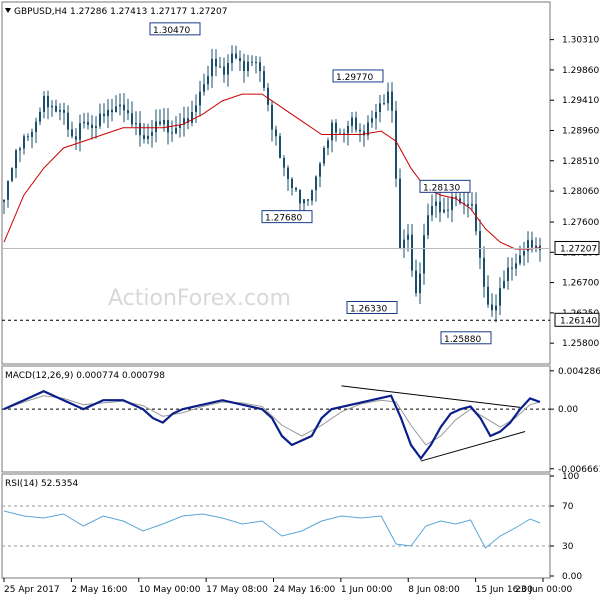  I want to click on price-tick-label: 1.27600, so click(580, 223).